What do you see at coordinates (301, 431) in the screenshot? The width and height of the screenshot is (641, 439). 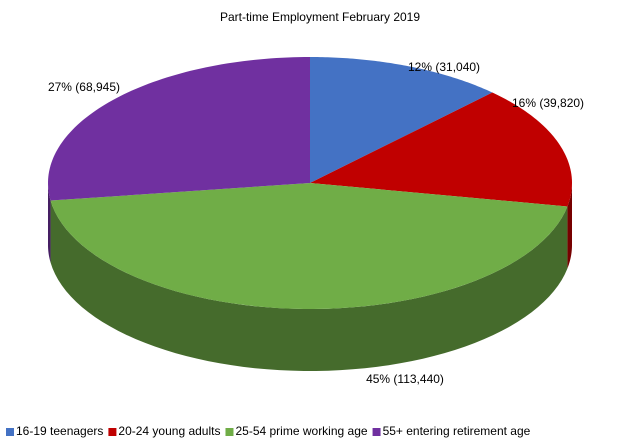 I see `legend-label: 25-54 prime working age` at bounding box center [301, 431].